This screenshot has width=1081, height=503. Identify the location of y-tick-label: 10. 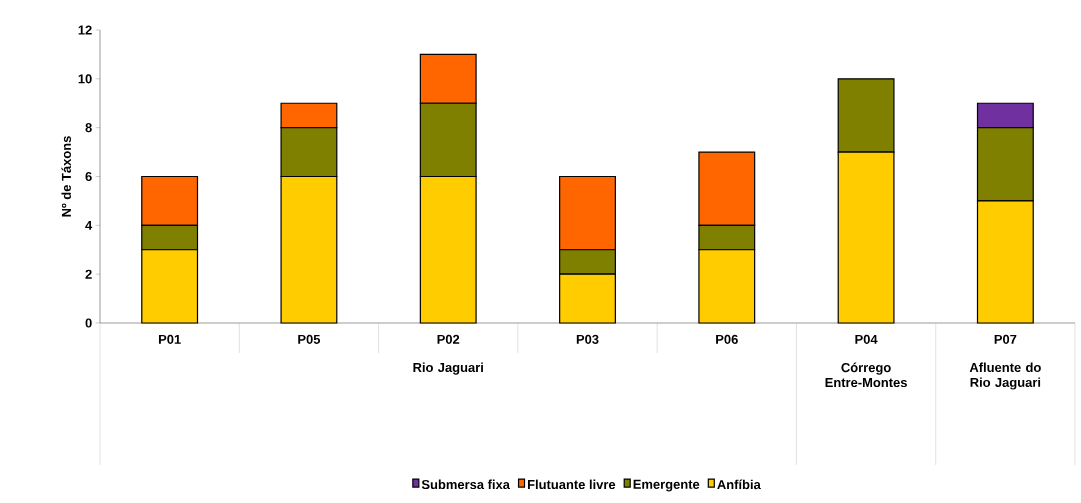
(85, 79).